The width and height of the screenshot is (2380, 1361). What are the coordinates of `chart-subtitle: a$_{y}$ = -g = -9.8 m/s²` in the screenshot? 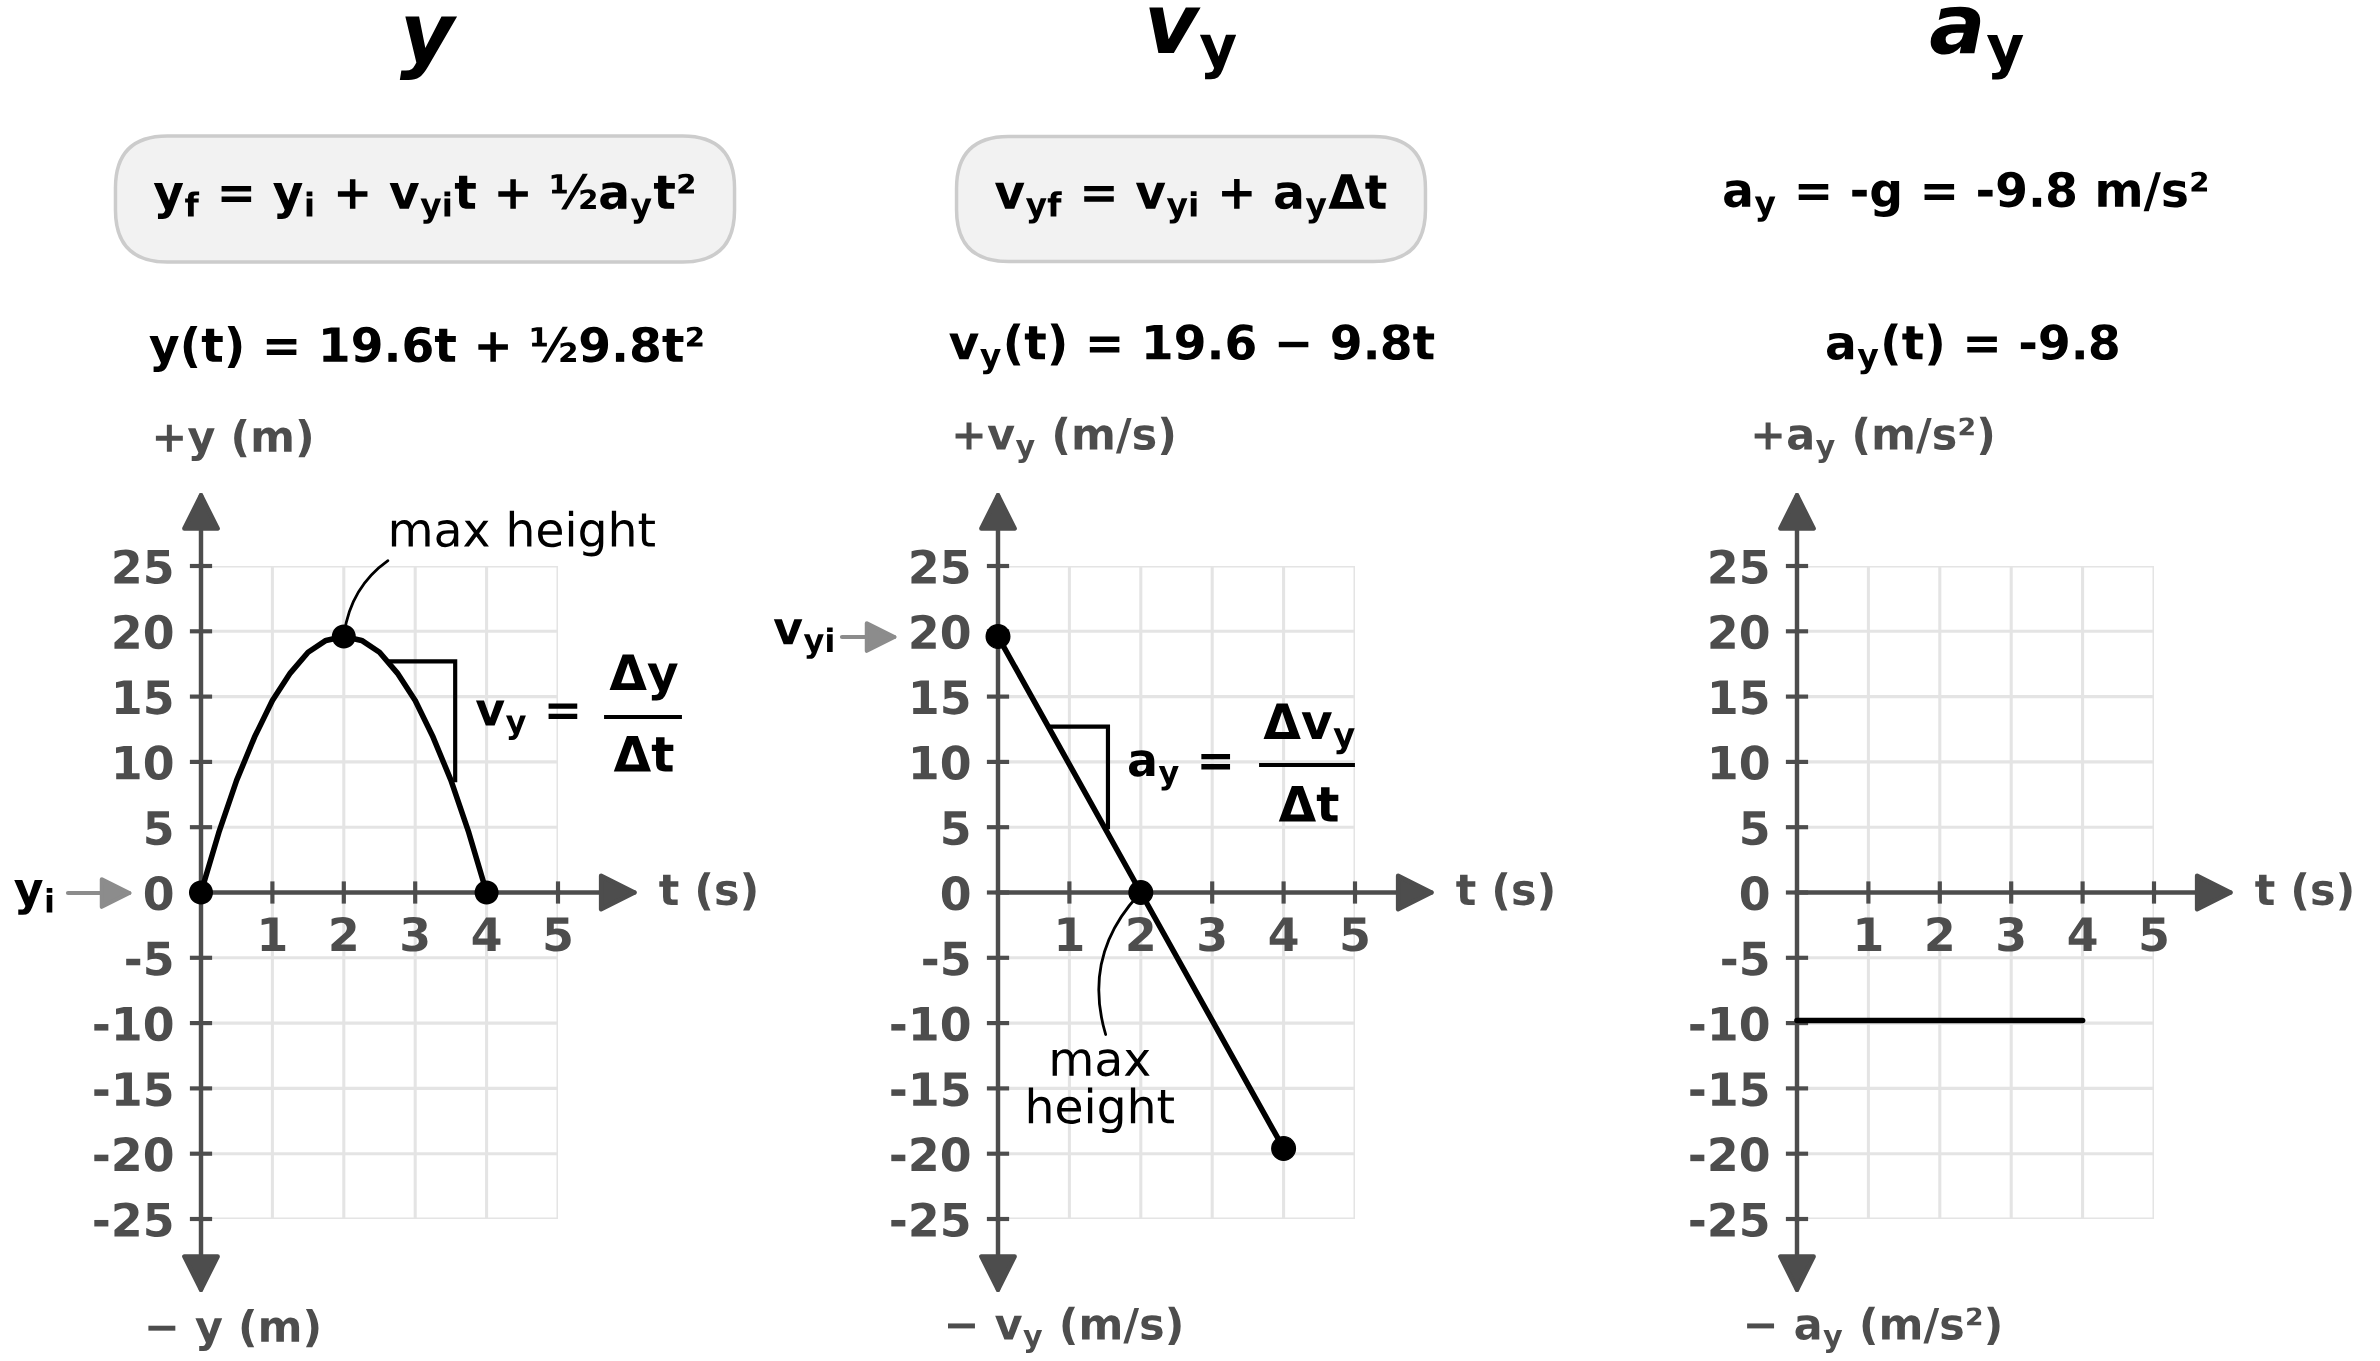 It's located at (1966, 196).